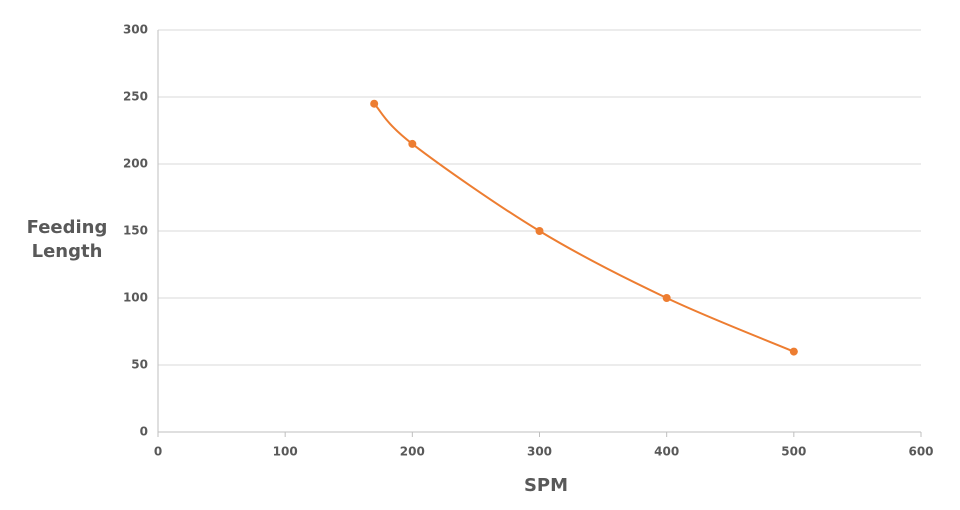 This screenshot has height=510, width=960. What do you see at coordinates (793, 452) in the screenshot?
I see `x-tick-label: 500` at bounding box center [793, 452].